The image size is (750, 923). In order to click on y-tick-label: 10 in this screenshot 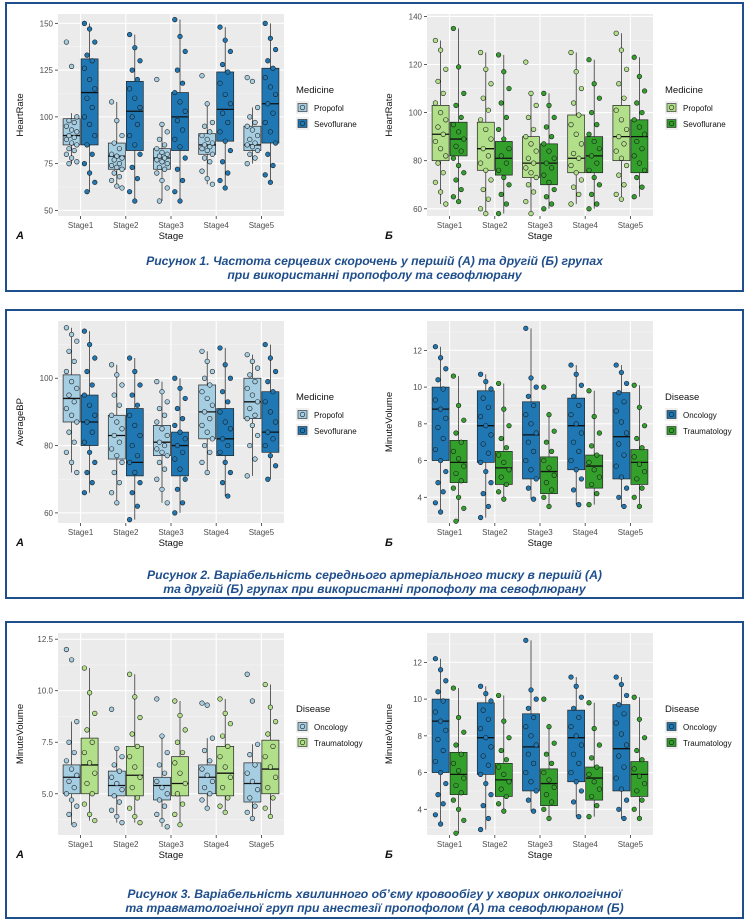, I will do `click(417, 387)`.